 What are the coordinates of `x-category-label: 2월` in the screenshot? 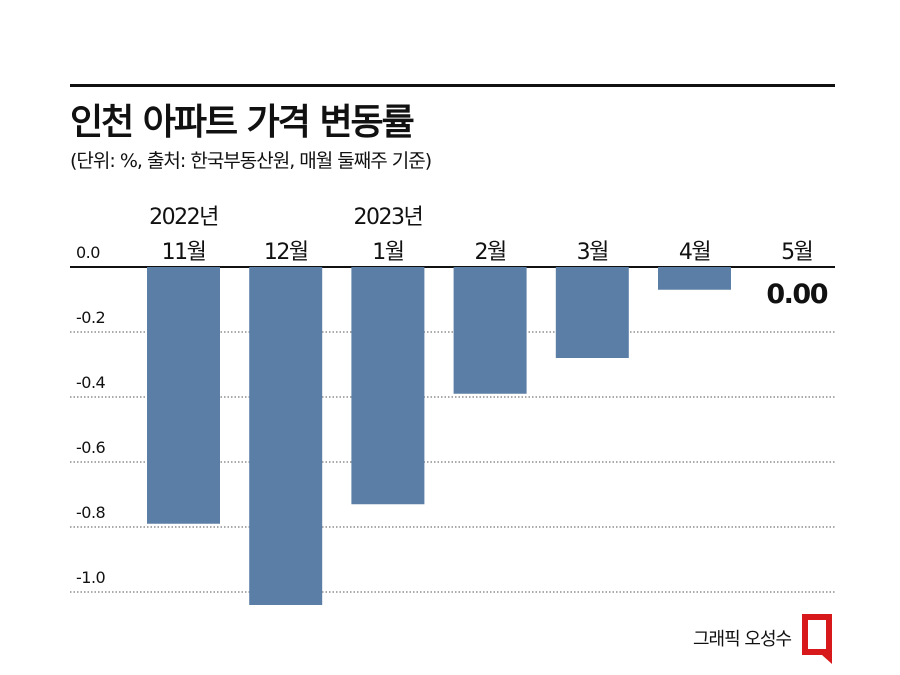 It's located at (489, 252).